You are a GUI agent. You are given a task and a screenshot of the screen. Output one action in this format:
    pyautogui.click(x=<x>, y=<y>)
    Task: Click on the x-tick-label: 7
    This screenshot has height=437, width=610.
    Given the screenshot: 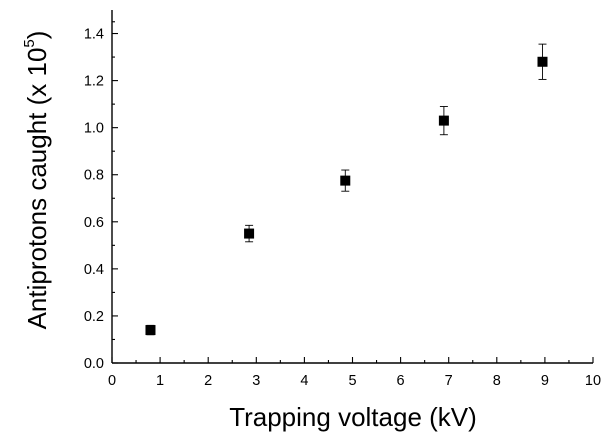 What is the action you would take?
    pyautogui.click(x=449, y=381)
    